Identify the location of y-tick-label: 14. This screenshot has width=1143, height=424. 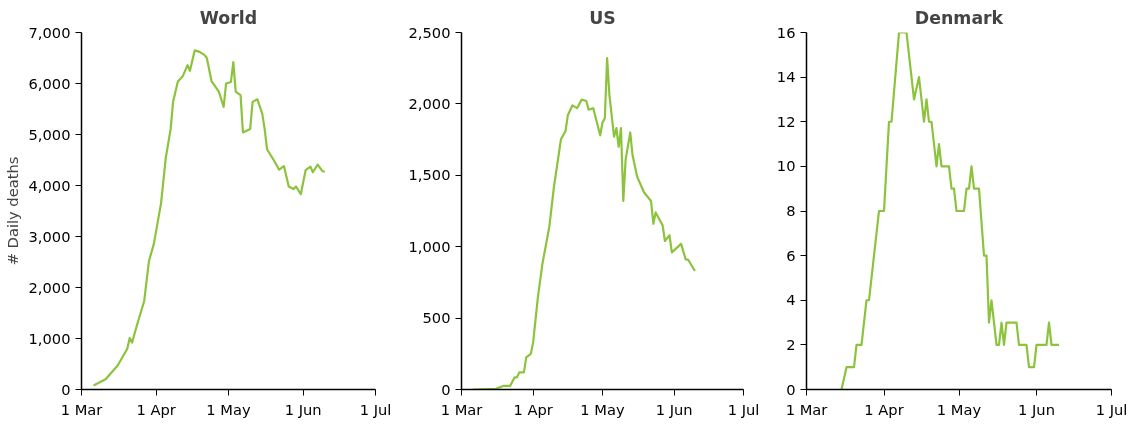
(786, 77).